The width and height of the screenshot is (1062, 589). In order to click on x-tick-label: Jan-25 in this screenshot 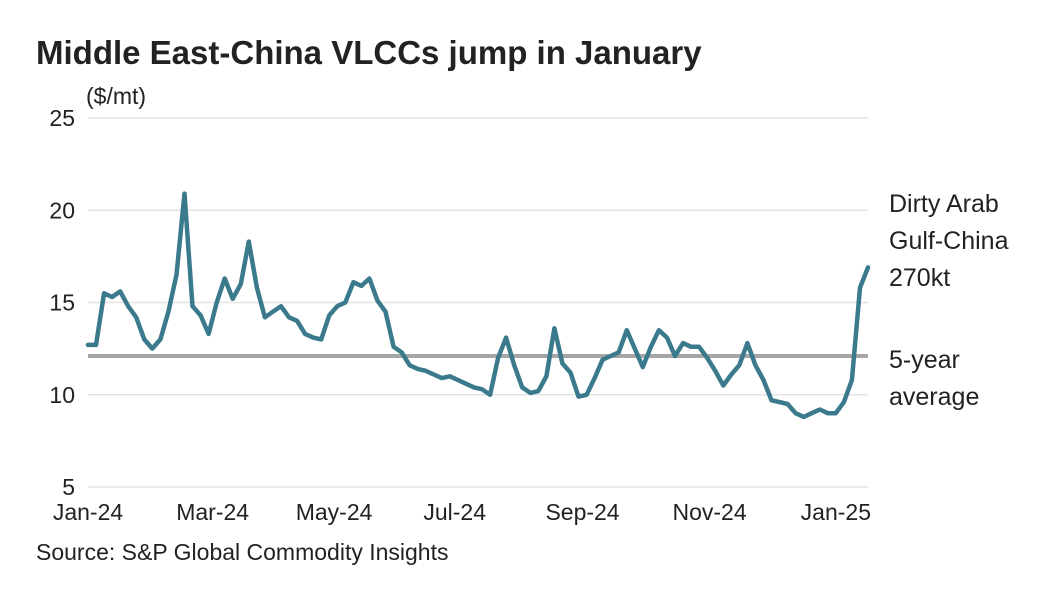, I will do `click(836, 512)`.